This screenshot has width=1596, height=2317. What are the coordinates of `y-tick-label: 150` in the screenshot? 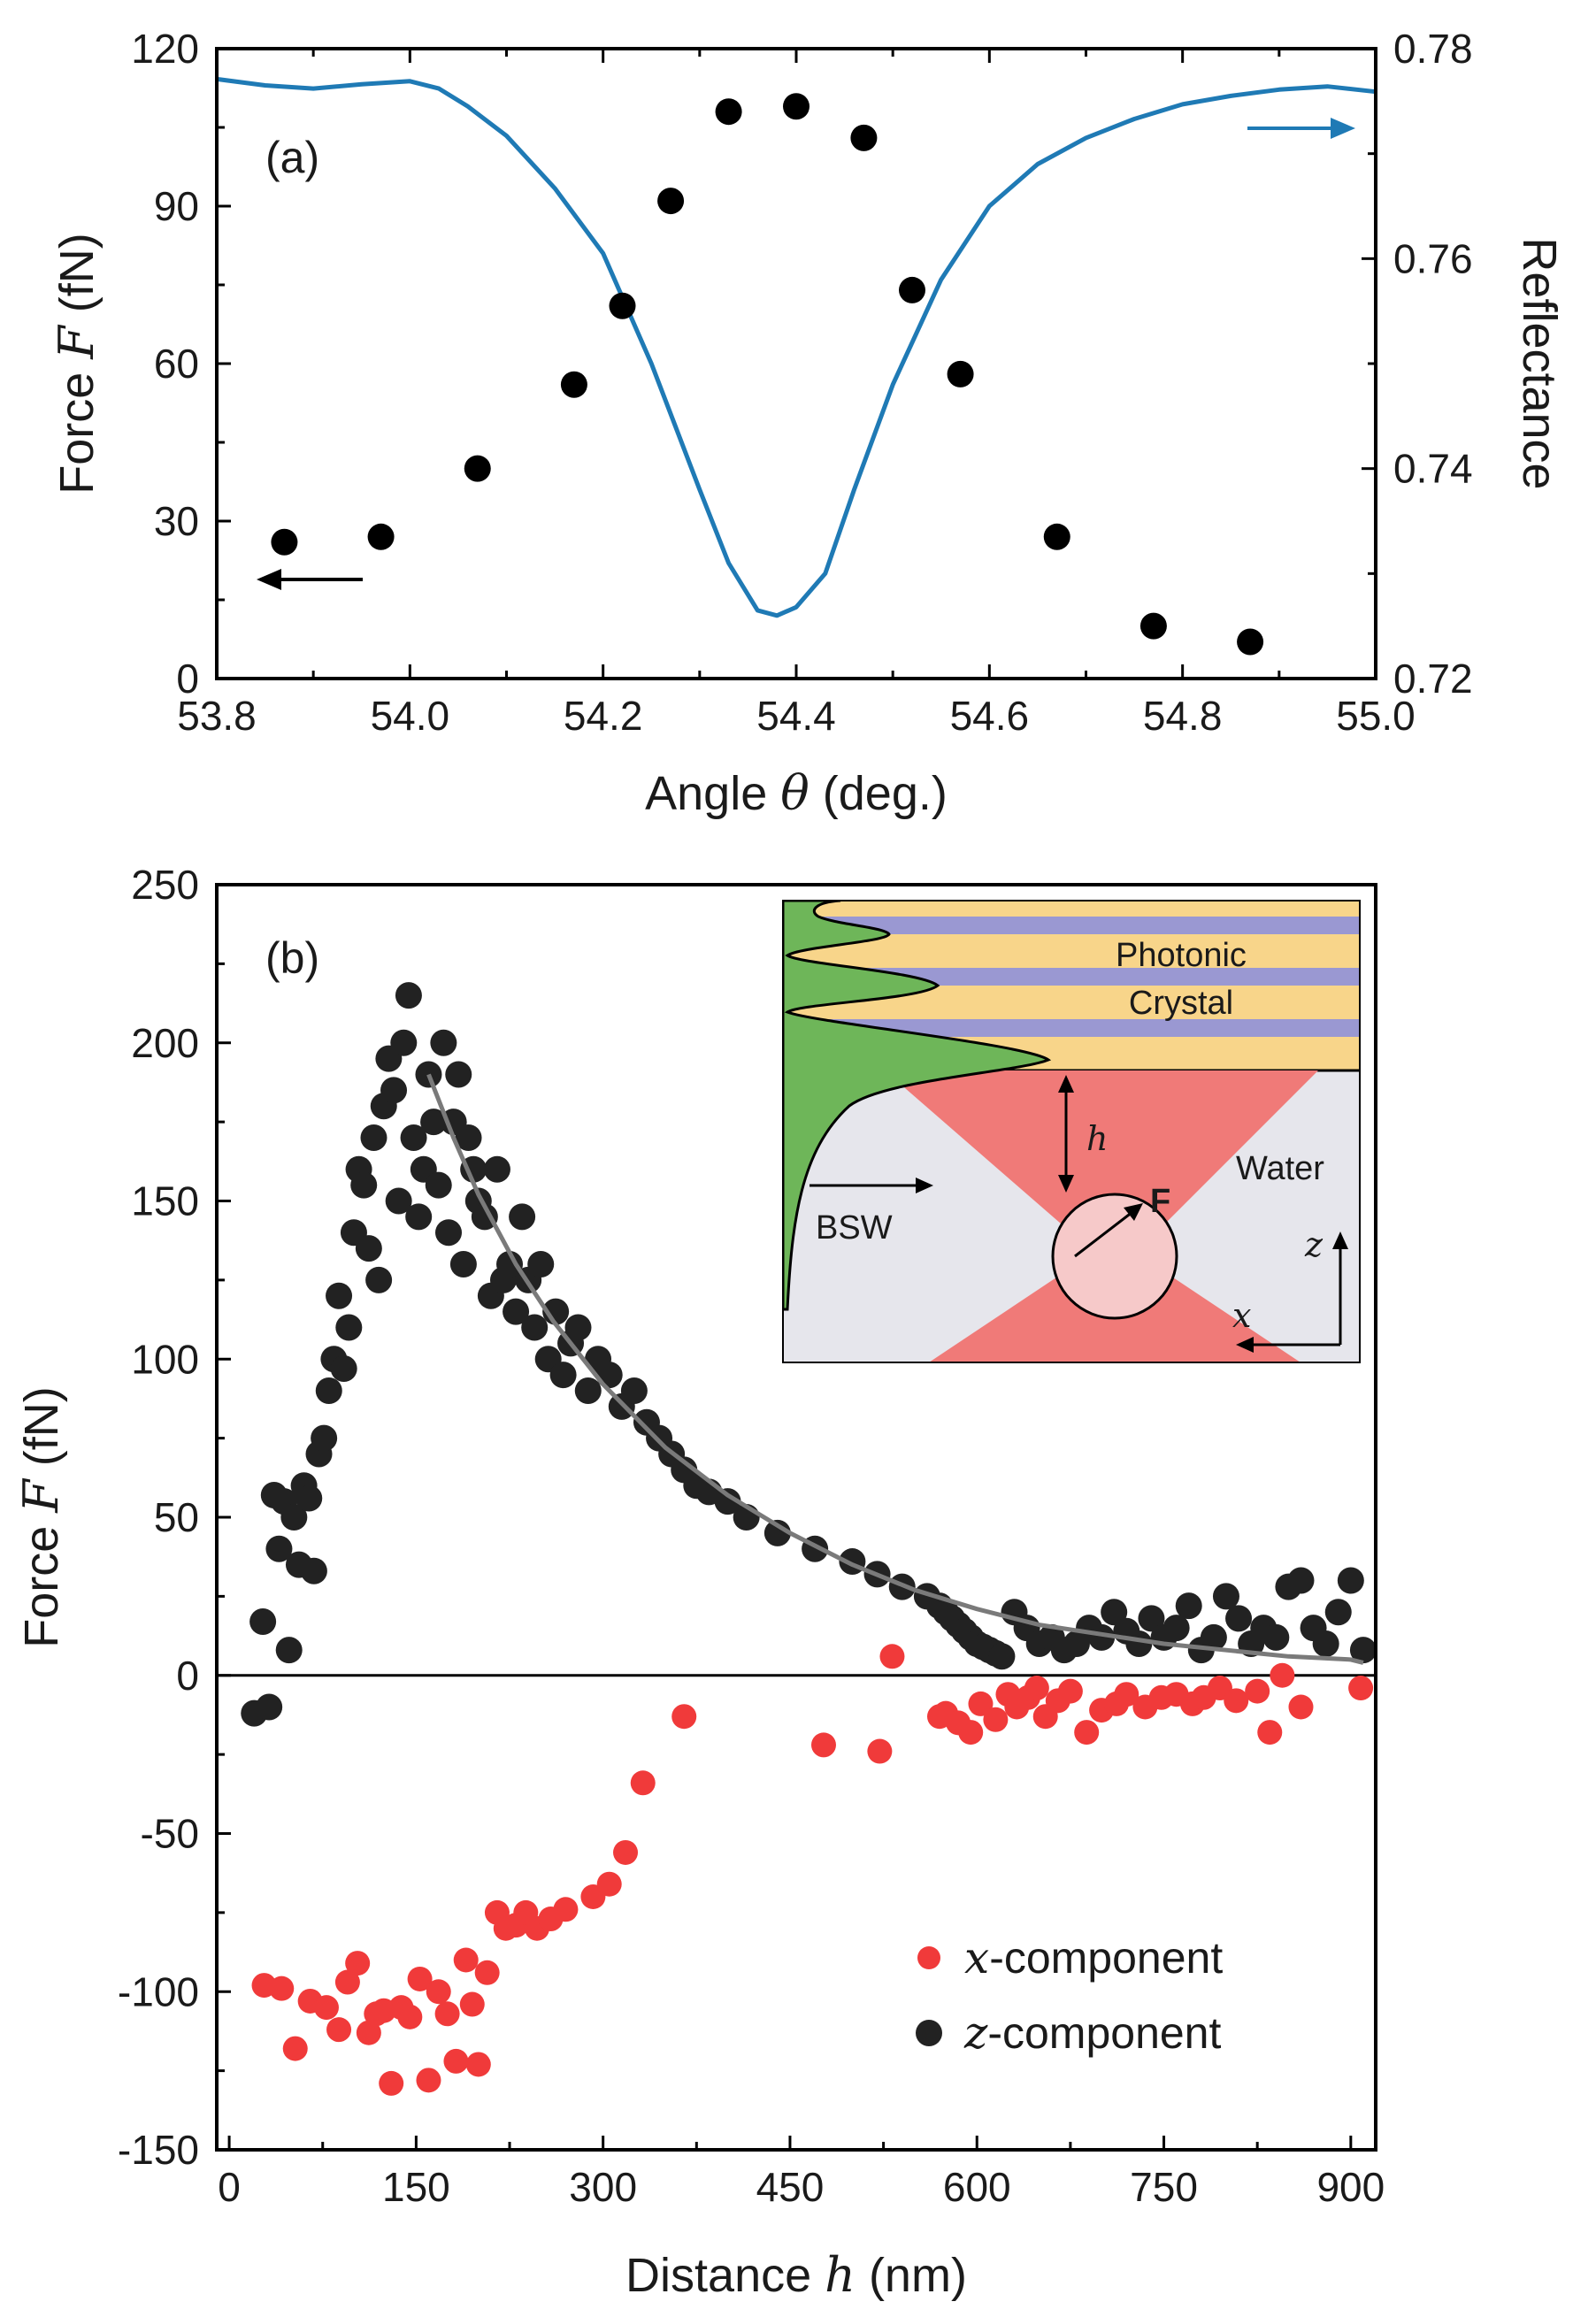 It's located at (165, 1201).